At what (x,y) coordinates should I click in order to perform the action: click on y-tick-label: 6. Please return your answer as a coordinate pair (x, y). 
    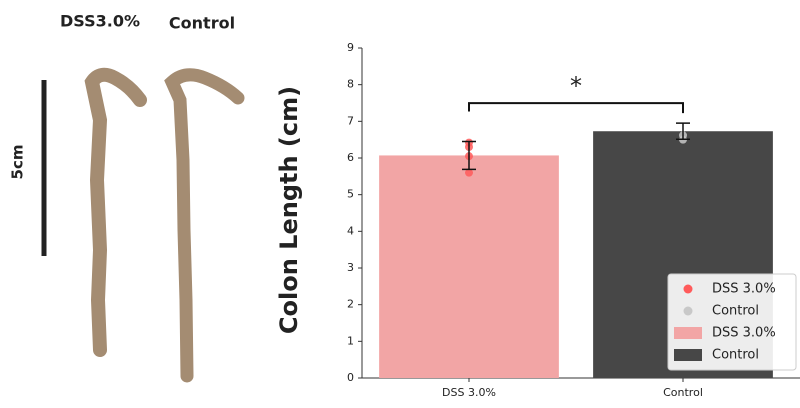
    Looking at the image, I should click on (350, 157).